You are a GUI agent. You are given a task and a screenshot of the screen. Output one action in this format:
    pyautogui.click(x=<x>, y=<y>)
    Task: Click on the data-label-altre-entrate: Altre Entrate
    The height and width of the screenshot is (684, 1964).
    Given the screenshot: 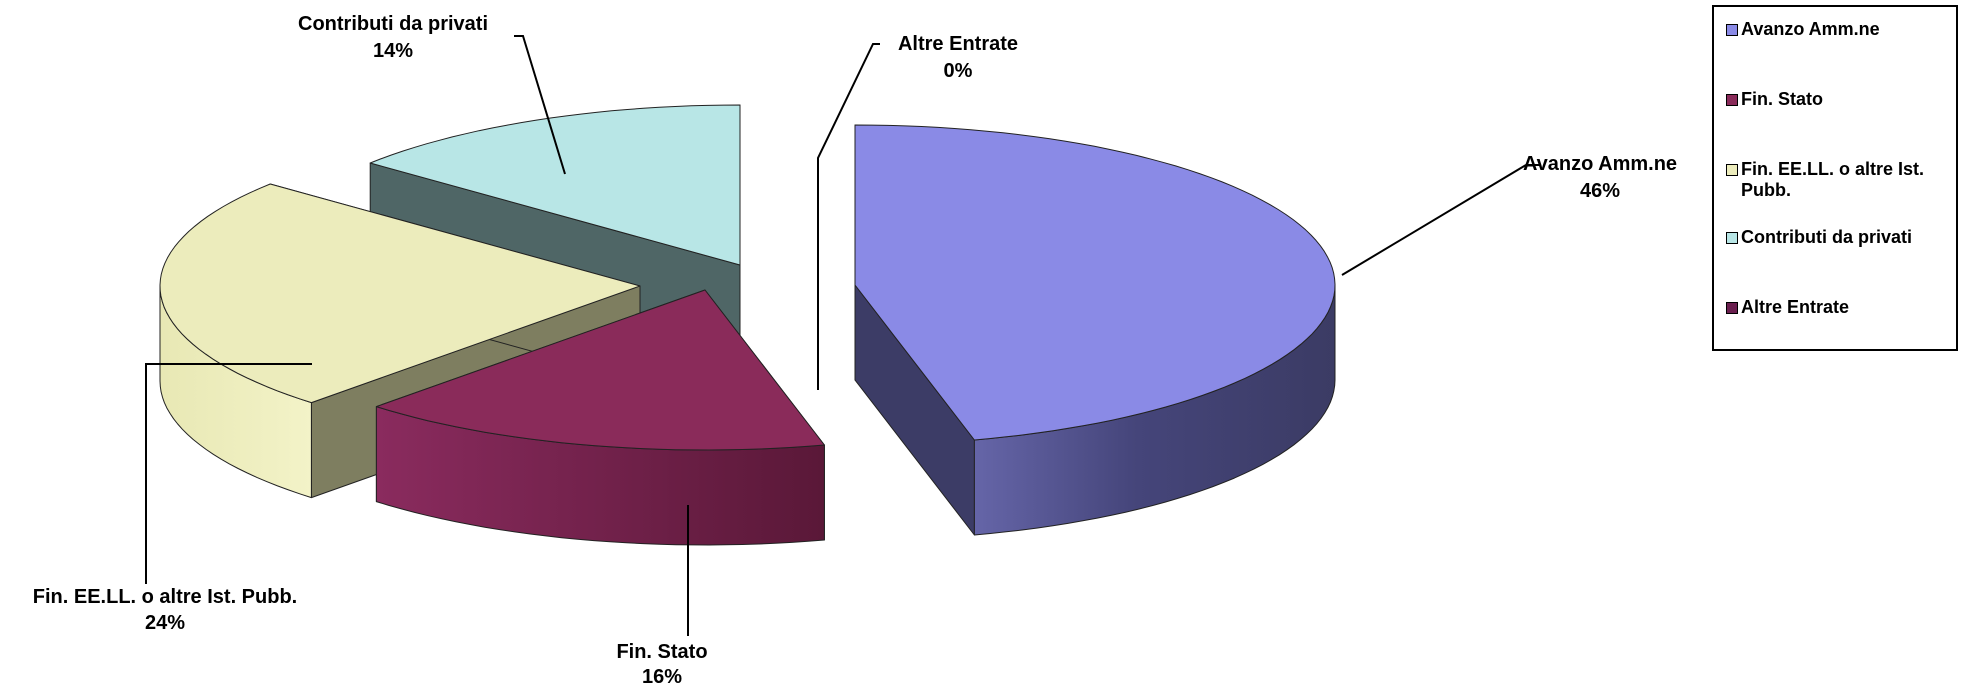 What is the action you would take?
    pyautogui.click(x=958, y=44)
    